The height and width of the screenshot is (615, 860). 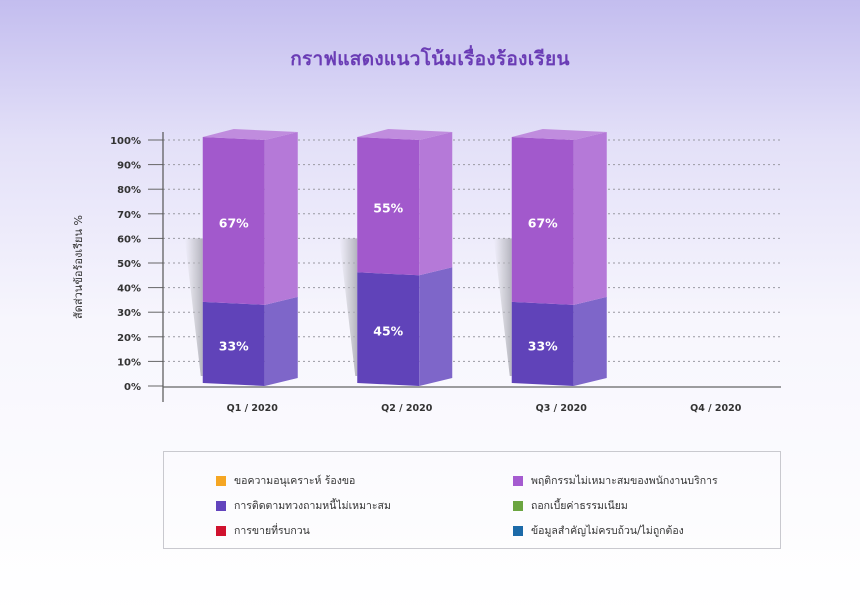 I want to click on legend-item: ขอความอนุเคราะห์ ร้องขอ, so click(x=285, y=480).